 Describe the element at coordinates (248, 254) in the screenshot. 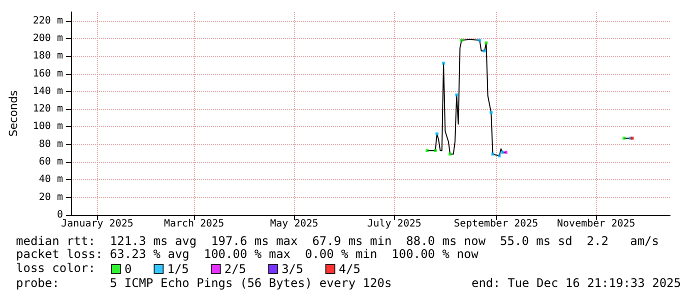

I see `text: packet loss: 63.23 % avg 100.00 % max 0.00 % min 100.00 % now` at that location.